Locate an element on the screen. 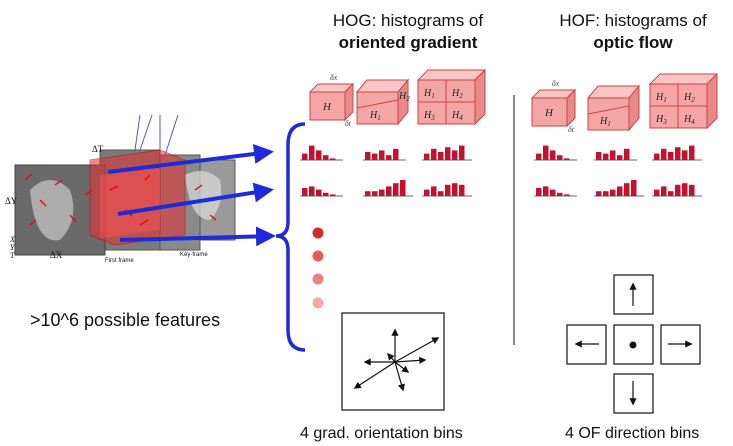 This screenshot has width=733, height=446. left-brace is located at coordinates (290, 237).